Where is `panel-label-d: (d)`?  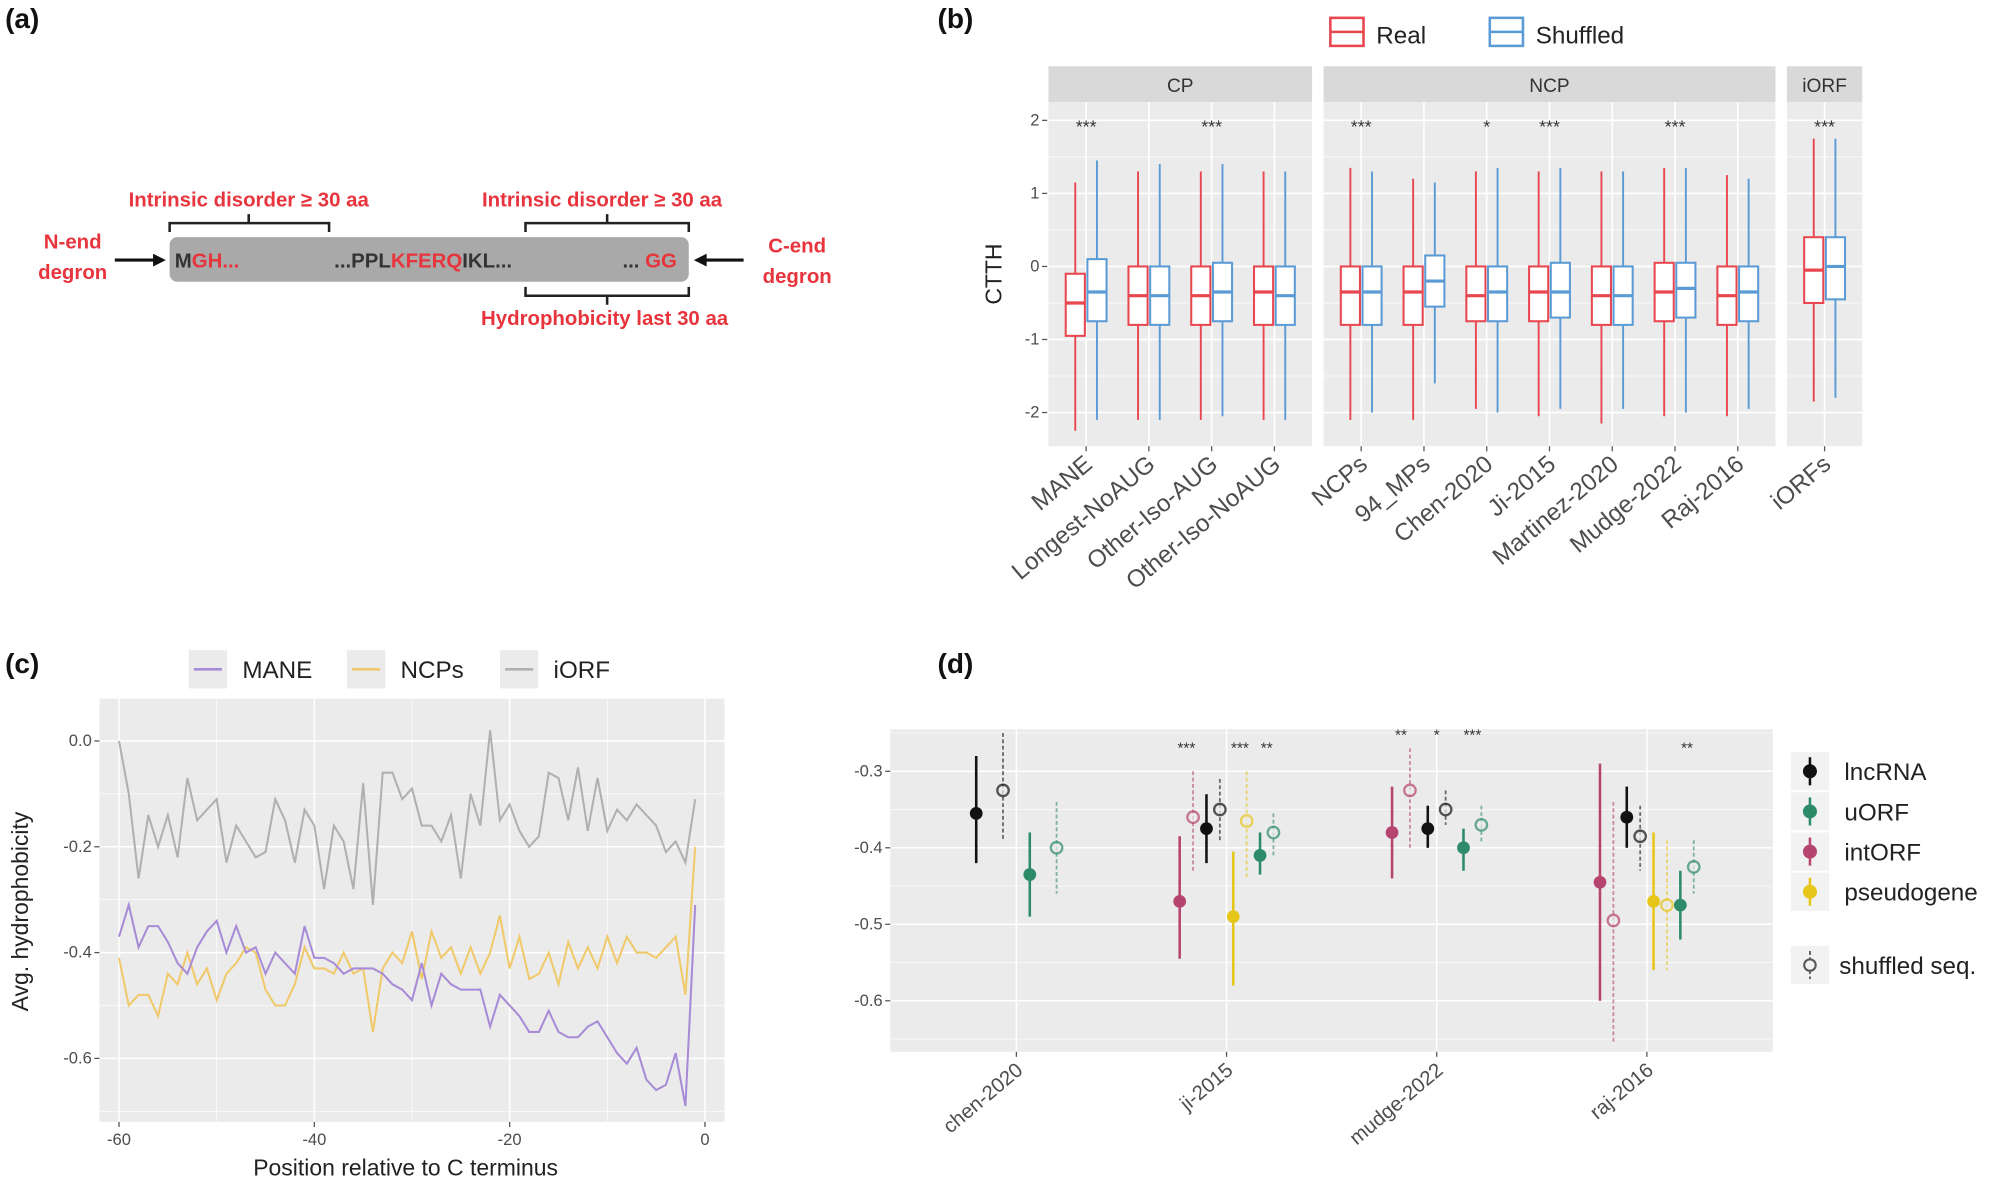 panel-label-d: (d) is located at coordinates (956, 663).